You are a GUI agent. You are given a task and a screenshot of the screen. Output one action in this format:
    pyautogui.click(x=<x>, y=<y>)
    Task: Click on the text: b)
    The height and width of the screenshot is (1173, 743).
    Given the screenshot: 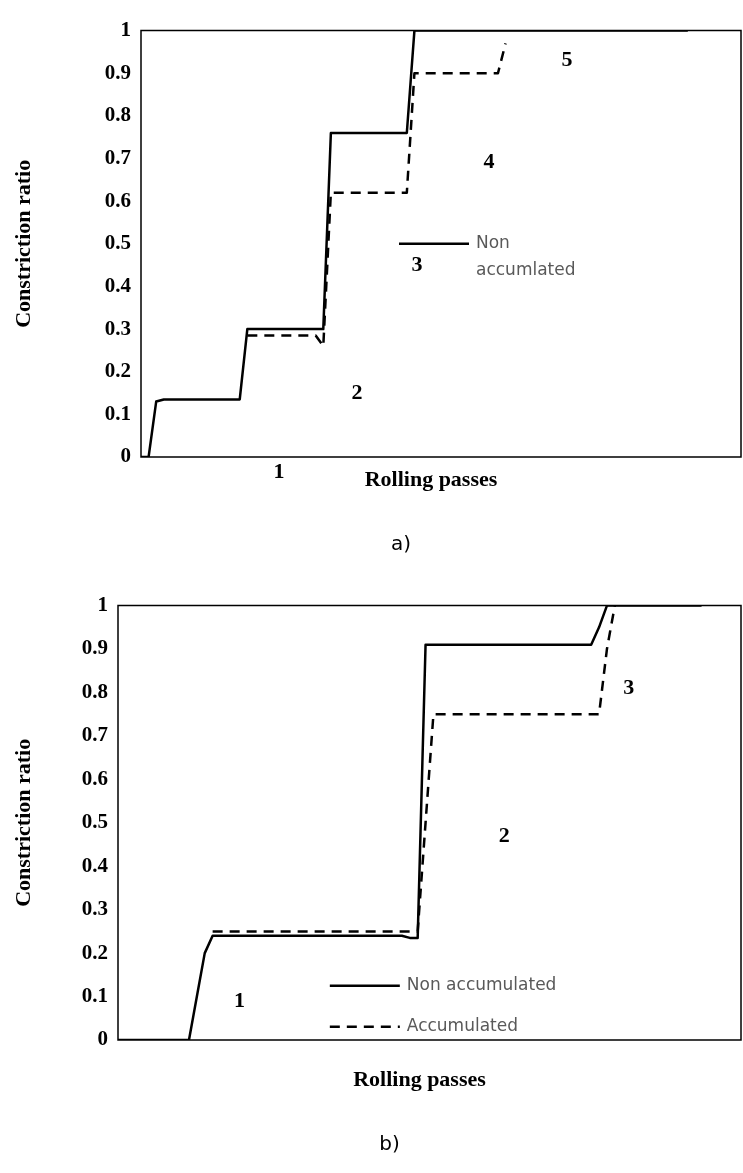 What is the action you would take?
    pyautogui.click(x=389, y=1143)
    